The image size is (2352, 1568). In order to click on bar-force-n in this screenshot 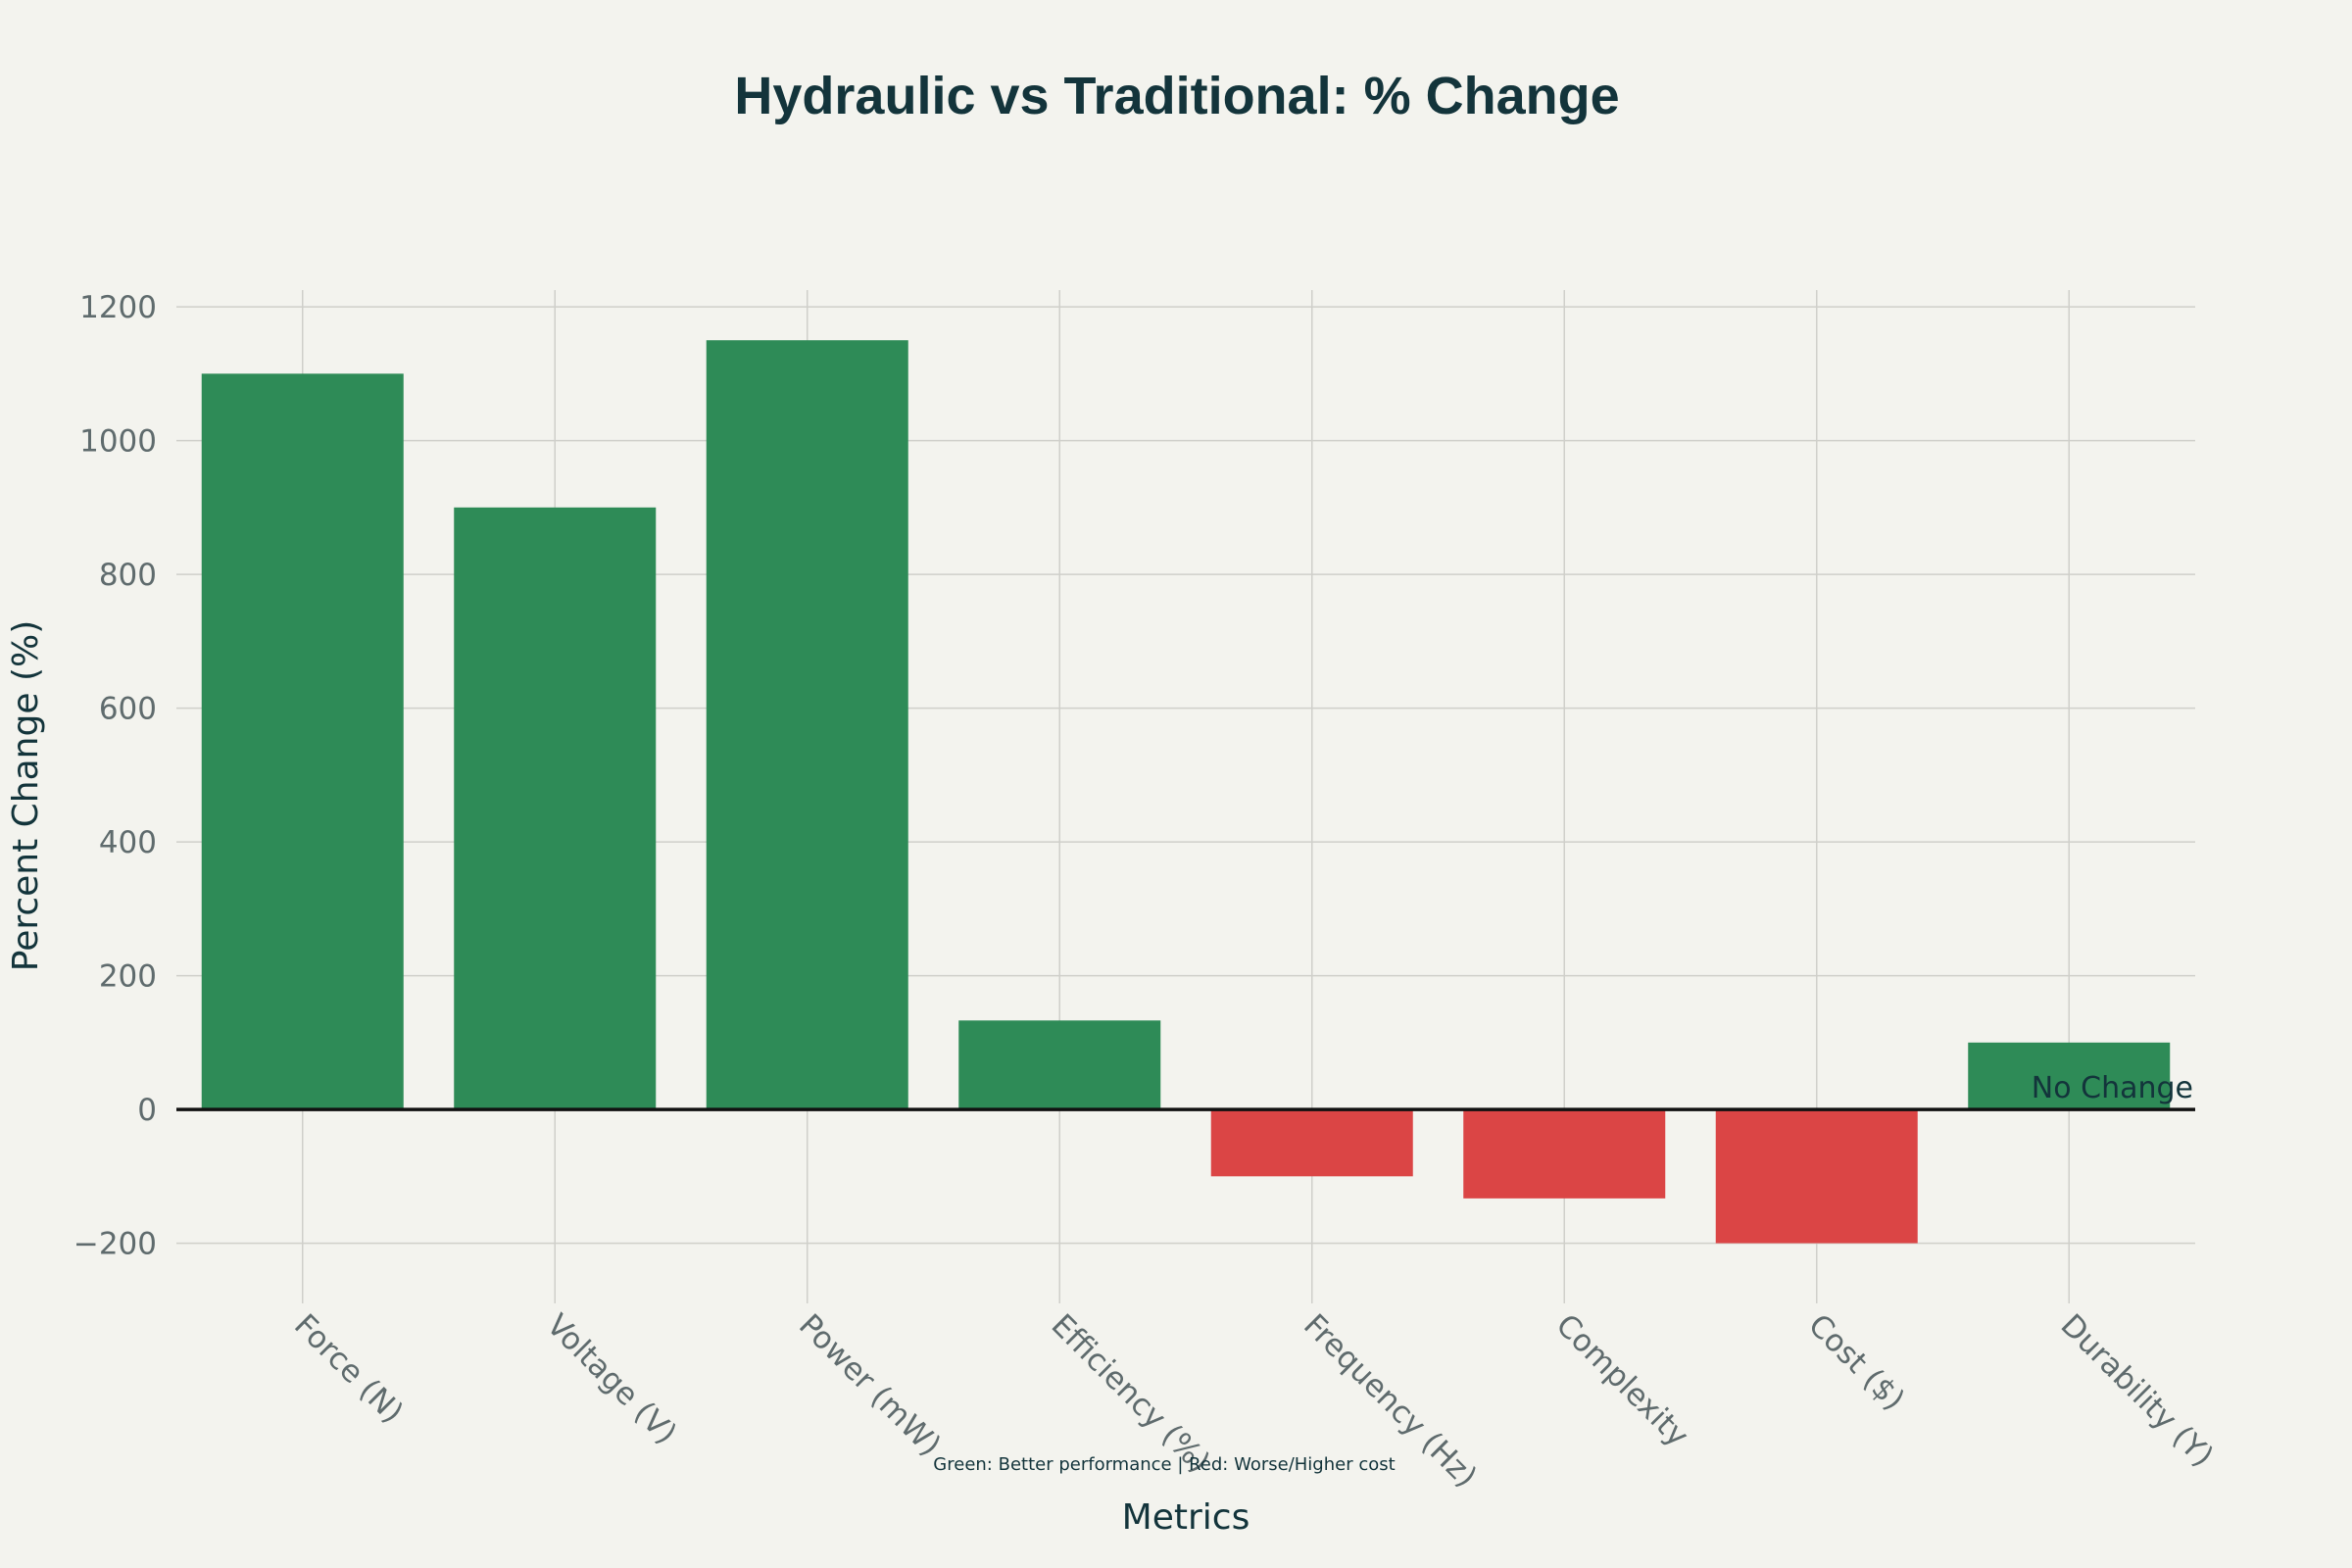, I will do `click(302, 741)`.